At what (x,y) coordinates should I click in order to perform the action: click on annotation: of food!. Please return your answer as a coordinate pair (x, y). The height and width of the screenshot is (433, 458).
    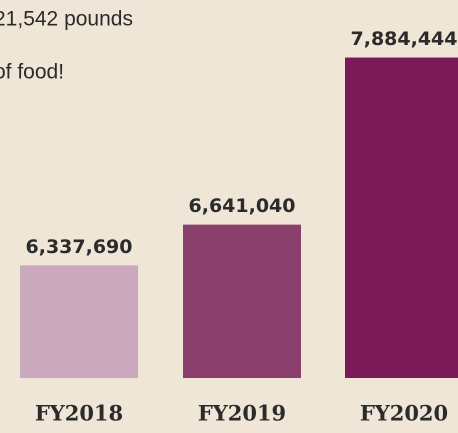
    Looking at the image, I should click on (32, 72).